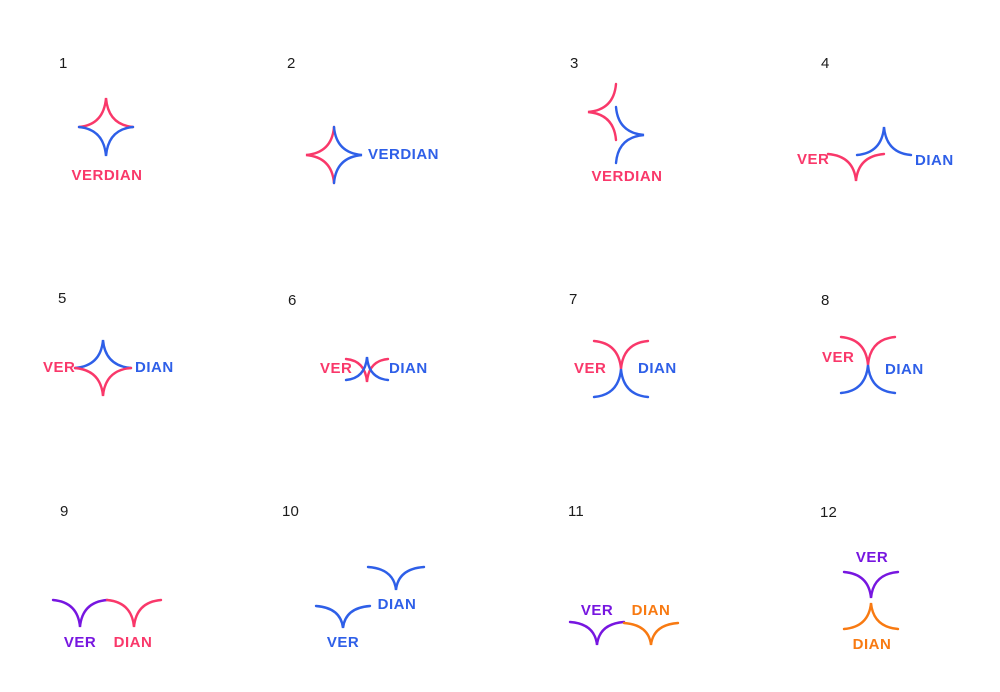 This screenshot has height=692, width=1000. I want to click on concept-9-number: 9, so click(64, 511).